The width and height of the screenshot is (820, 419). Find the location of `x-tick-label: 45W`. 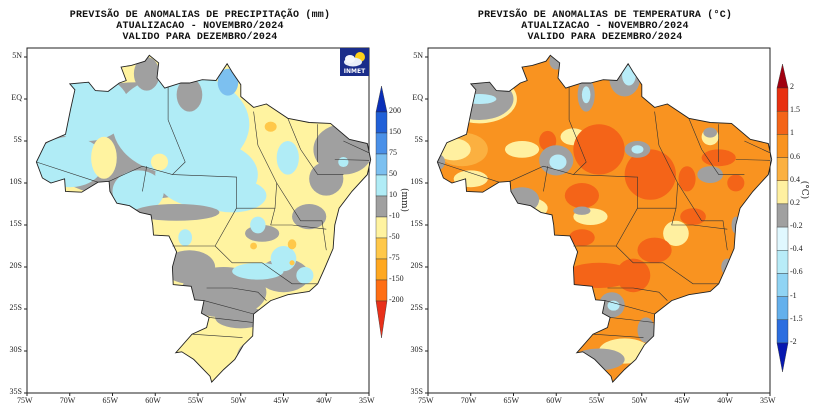

x-tick-label: 45W is located at coordinates (281, 400).